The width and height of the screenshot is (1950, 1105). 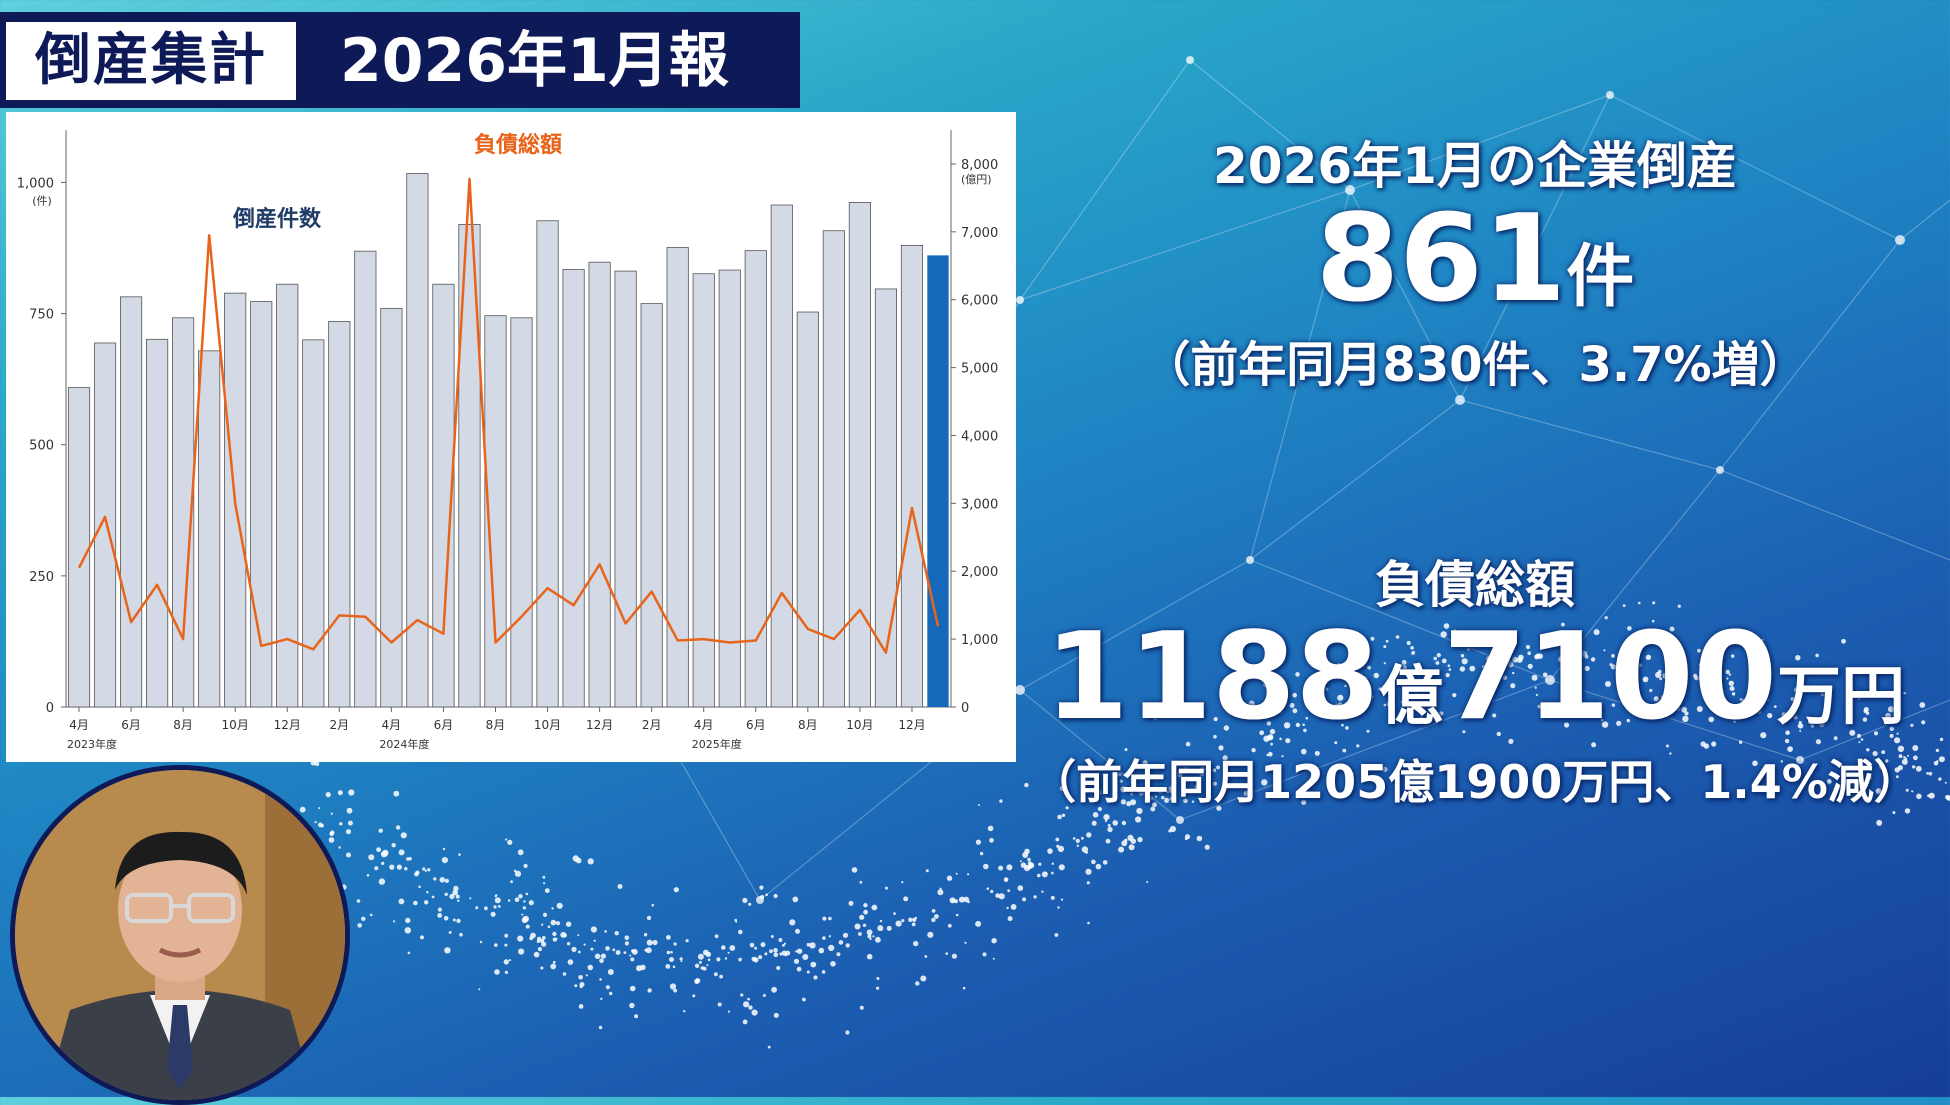 What do you see at coordinates (976, 179) in the screenshot?
I see `y-axis-label-right: (億円)` at bounding box center [976, 179].